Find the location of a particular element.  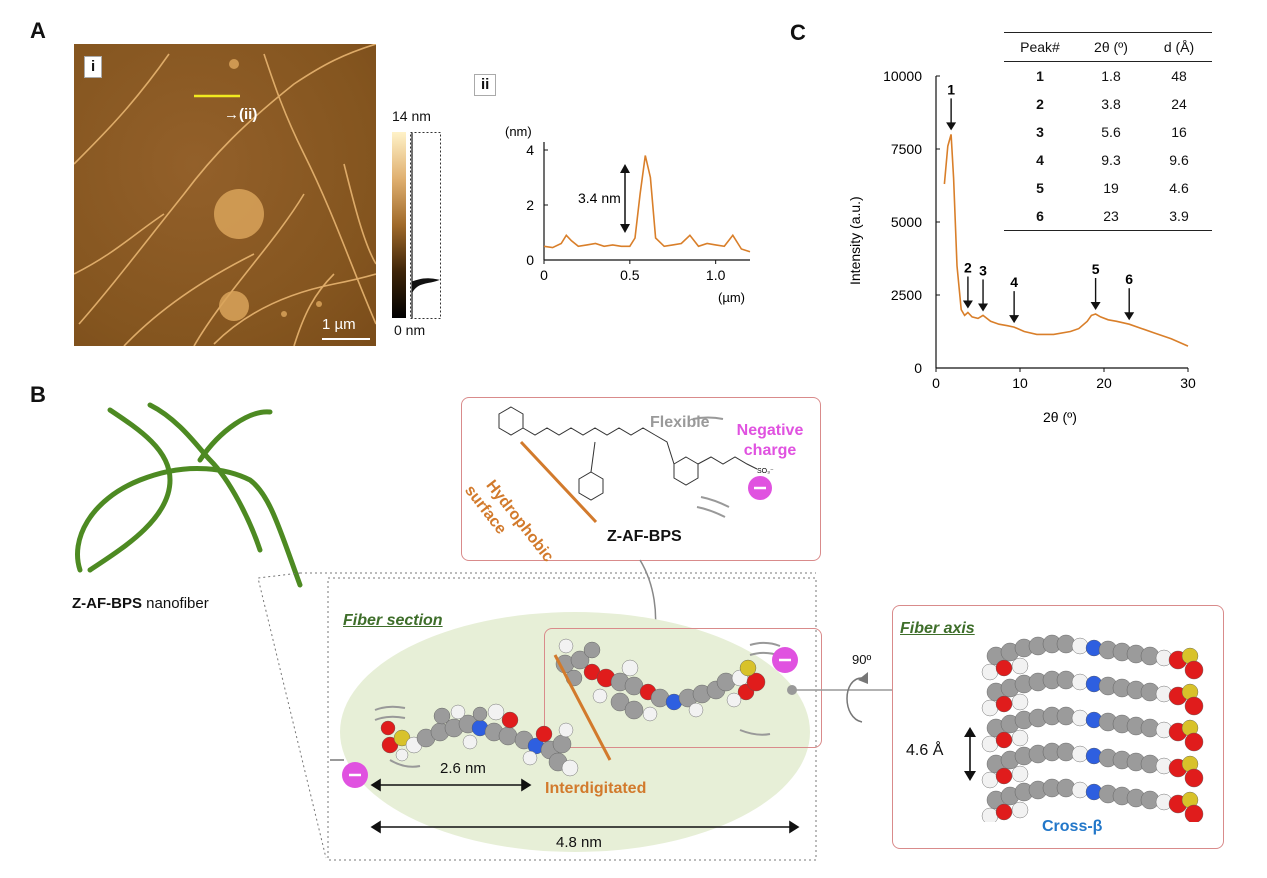

peak-label: 2 is located at coordinates (968, 268).